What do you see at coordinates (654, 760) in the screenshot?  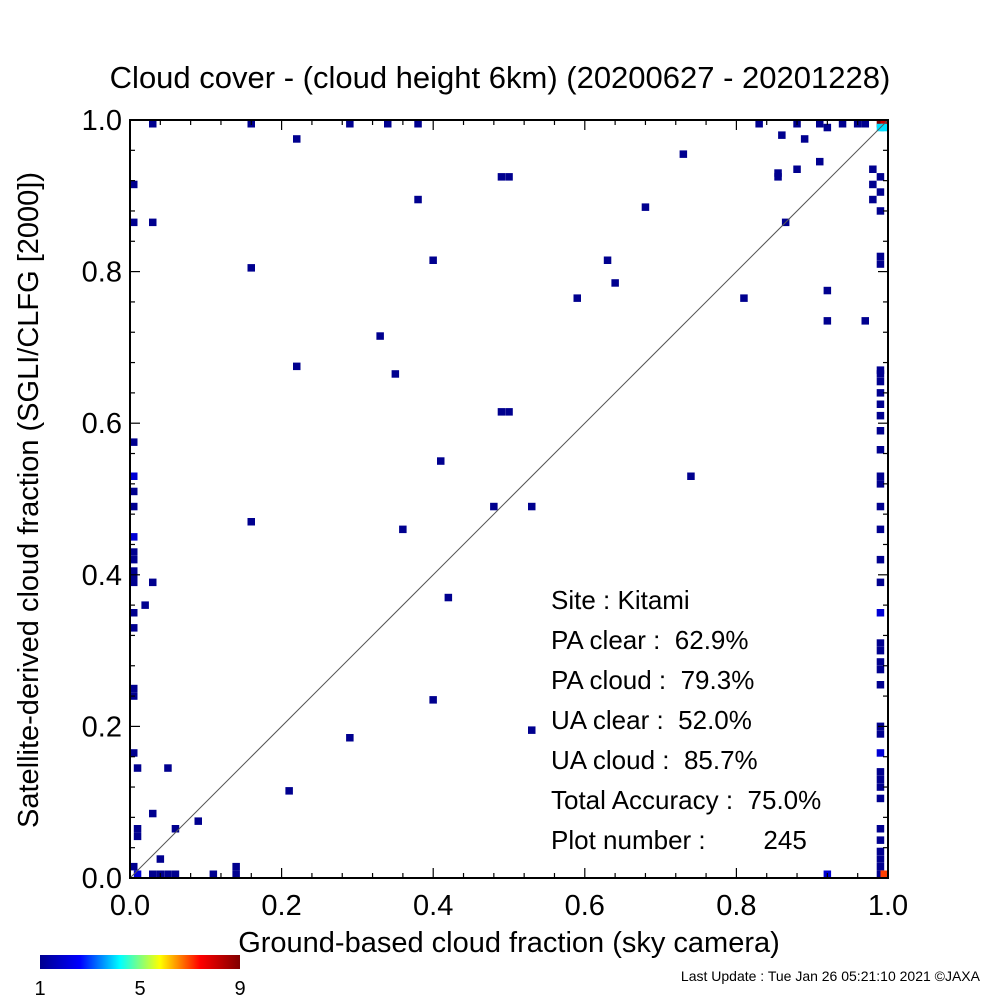 I see `stat-line: UA cloud : 85.7%` at bounding box center [654, 760].